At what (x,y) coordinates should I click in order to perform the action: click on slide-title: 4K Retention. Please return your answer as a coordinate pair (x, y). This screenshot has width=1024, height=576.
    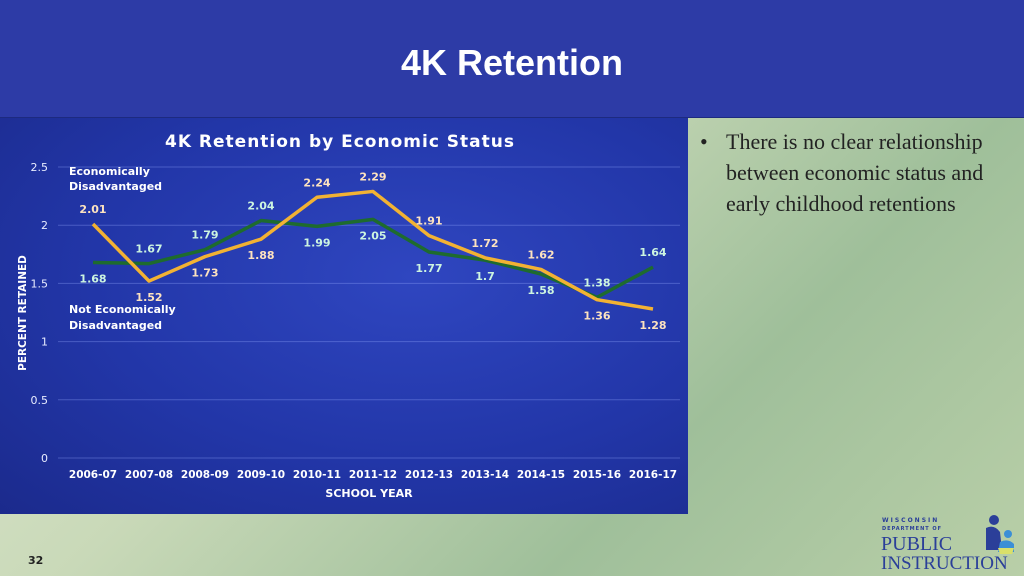
    Looking at the image, I should click on (511, 62).